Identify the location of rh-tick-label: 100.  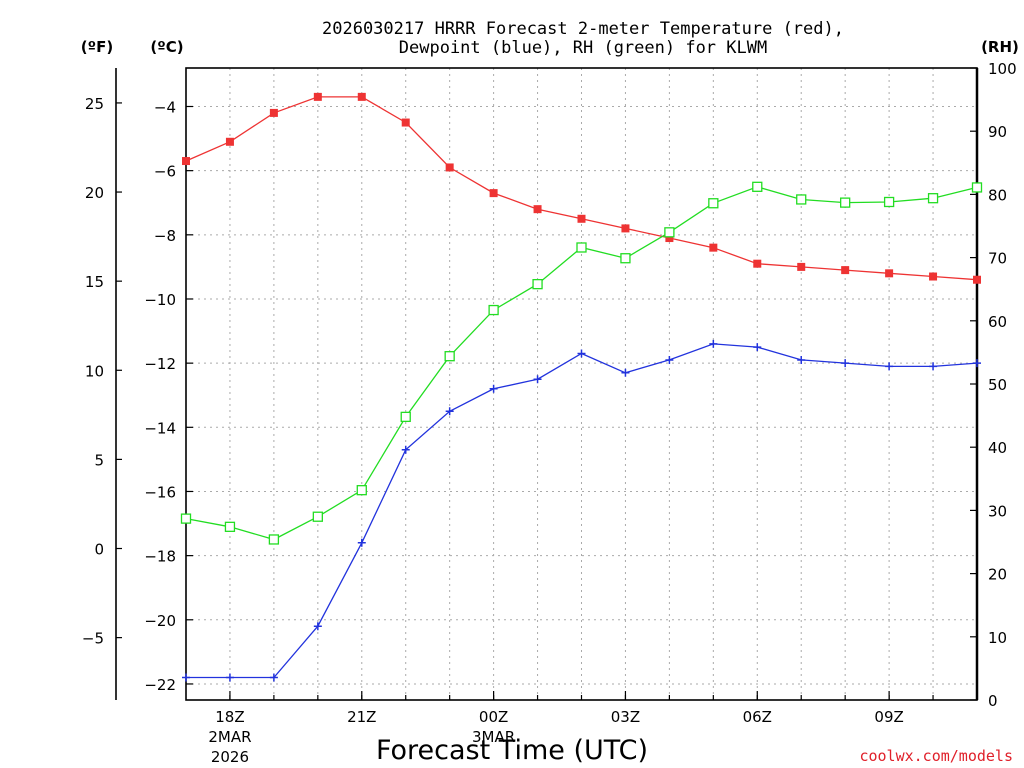
(1002, 69).